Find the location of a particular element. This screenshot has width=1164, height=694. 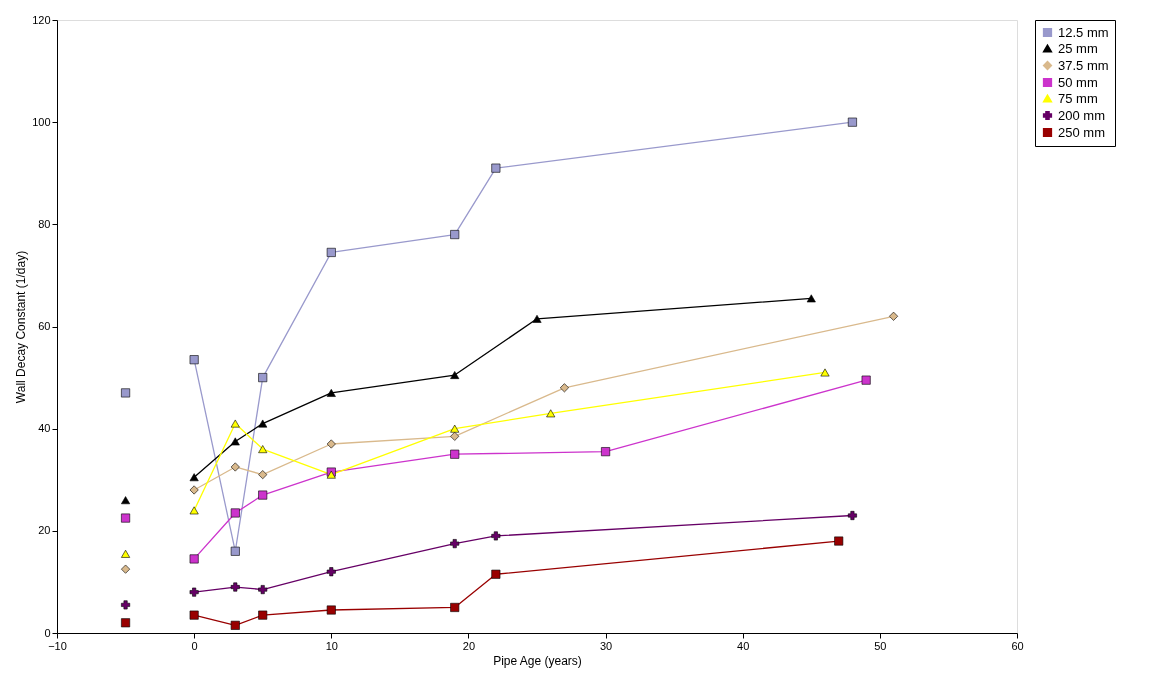

y-tick-label: 80 is located at coordinates (44, 223).